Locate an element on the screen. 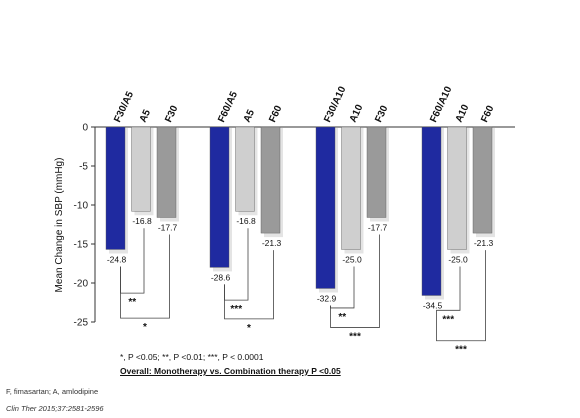  y-tick-label: 0 is located at coordinates (85, 128).